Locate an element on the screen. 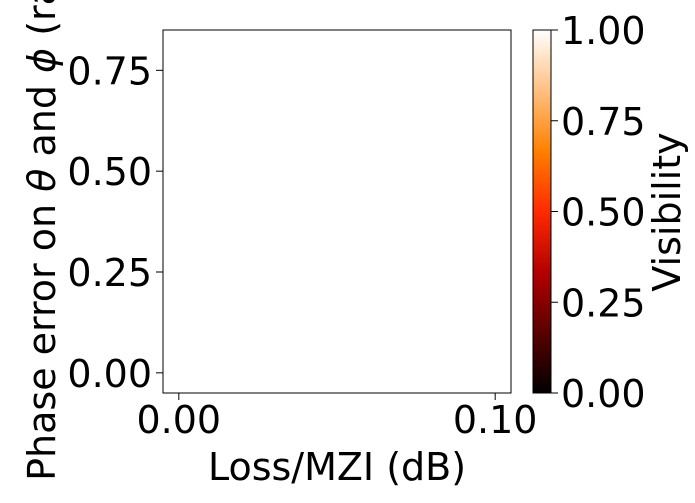 Image resolution: width=695 pixels, height=503 pixels. colorbar-label: Visibility is located at coordinates (667, 211).